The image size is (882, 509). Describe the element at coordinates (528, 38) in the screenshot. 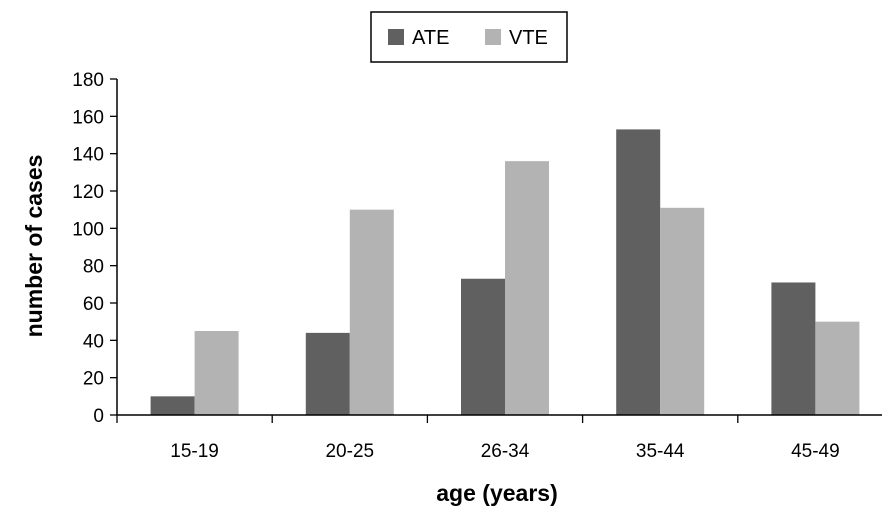

I see `legend-label-vte: VTE` at that location.